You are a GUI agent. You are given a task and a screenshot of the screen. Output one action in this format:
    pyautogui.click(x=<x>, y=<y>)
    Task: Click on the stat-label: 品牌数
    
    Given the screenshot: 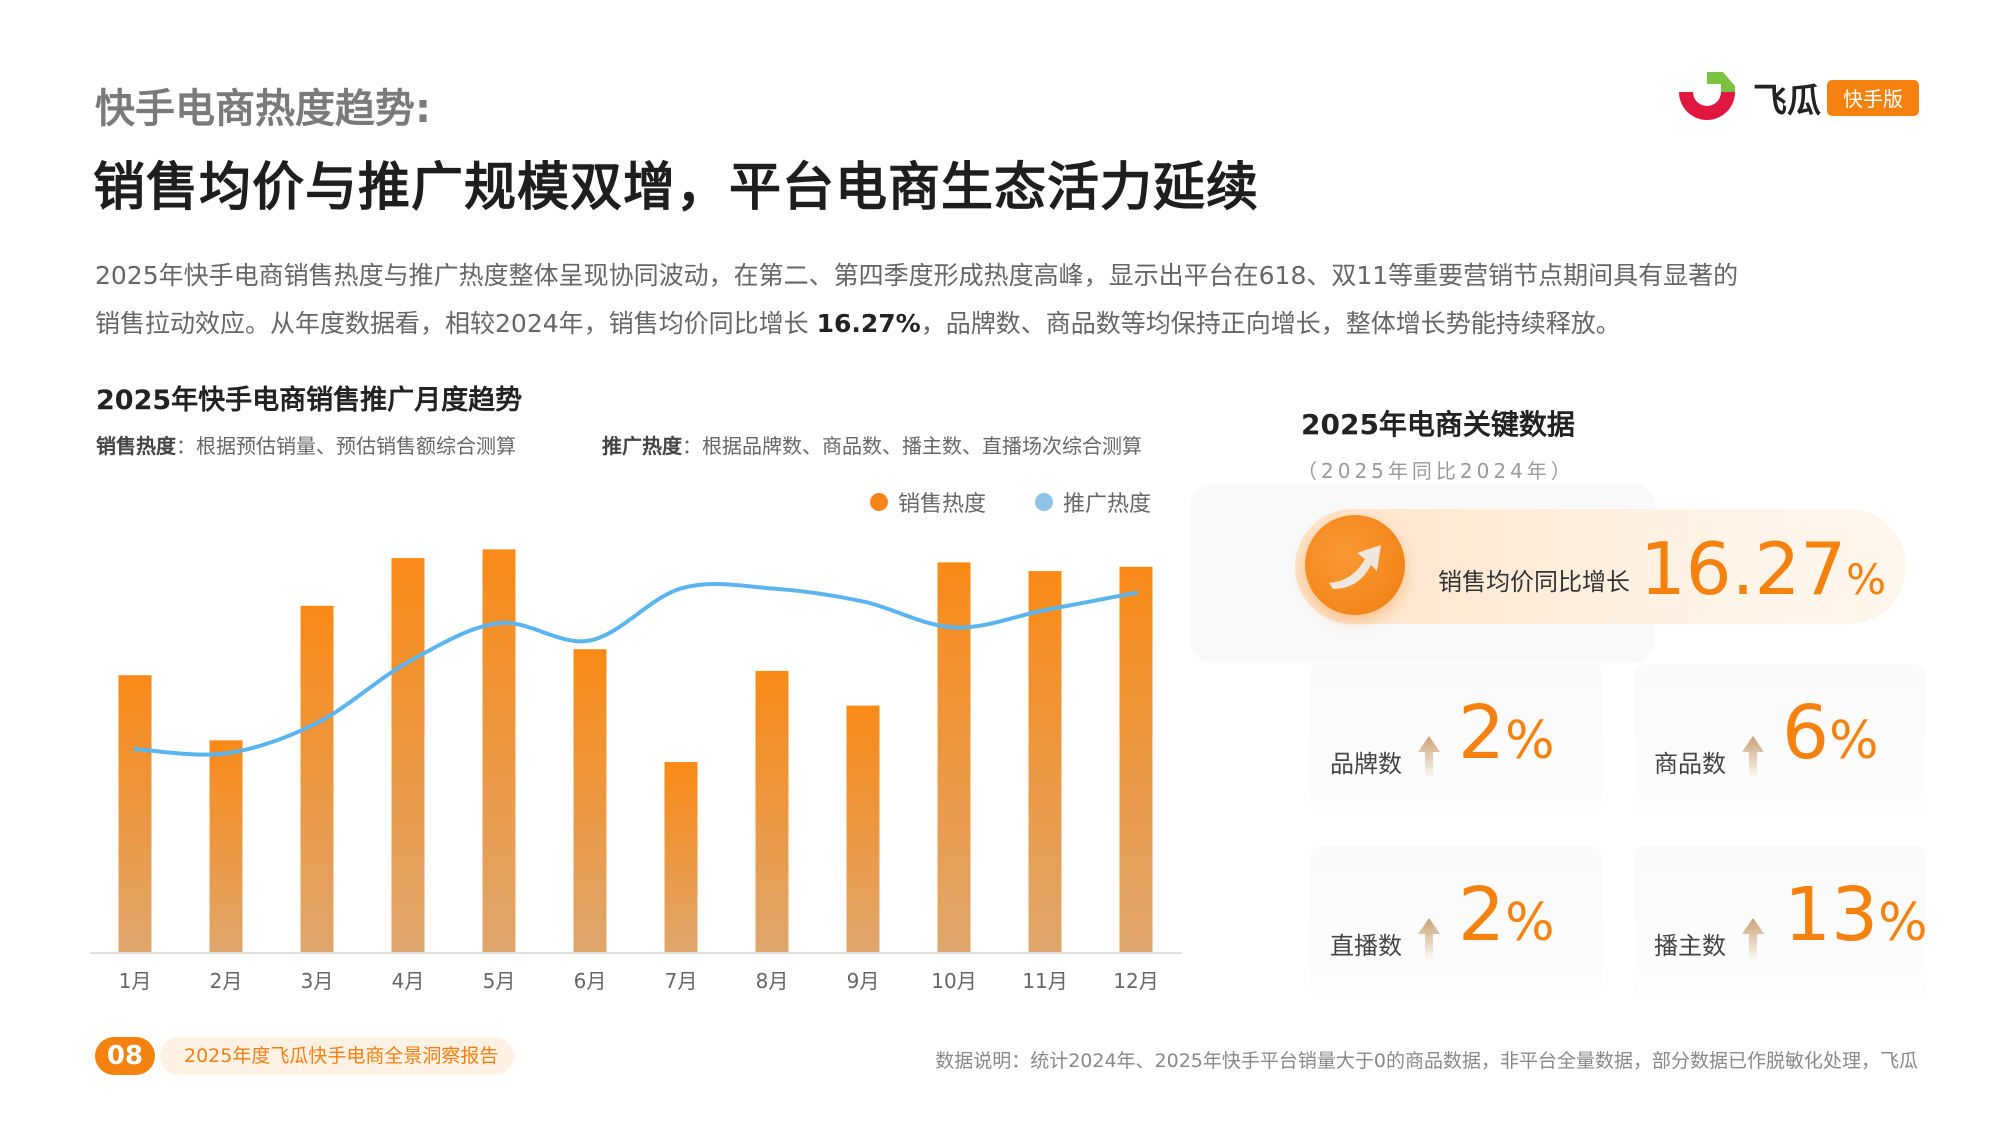 What is the action you would take?
    pyautogui.click(x=1366, y=764)
    